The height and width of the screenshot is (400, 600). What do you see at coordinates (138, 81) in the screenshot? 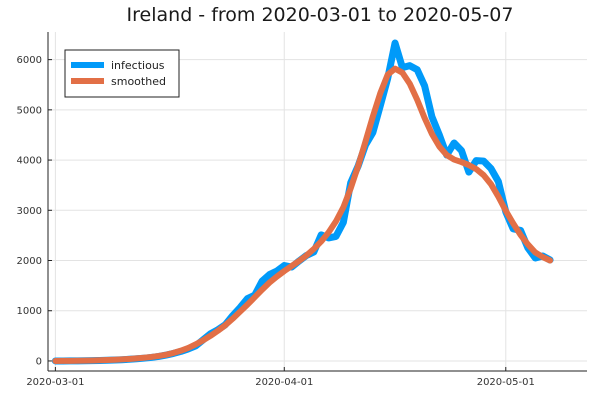
I see `legend-label-smoothed: smoothed` at bounding box center [138, 81].